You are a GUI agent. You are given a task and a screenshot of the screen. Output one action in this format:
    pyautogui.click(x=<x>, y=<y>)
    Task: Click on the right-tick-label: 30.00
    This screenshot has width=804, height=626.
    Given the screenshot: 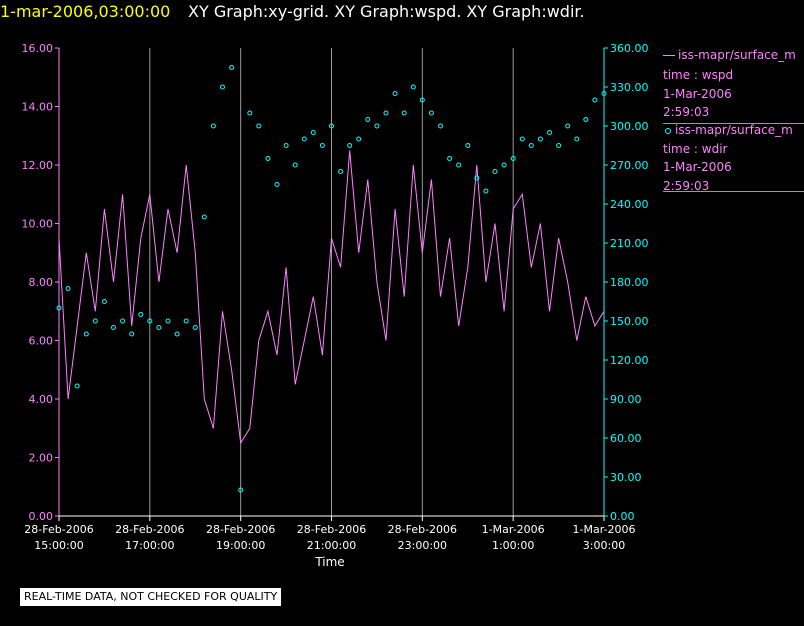 What is the action you would take?
    pyautogui.click(x=626, y=477)
    